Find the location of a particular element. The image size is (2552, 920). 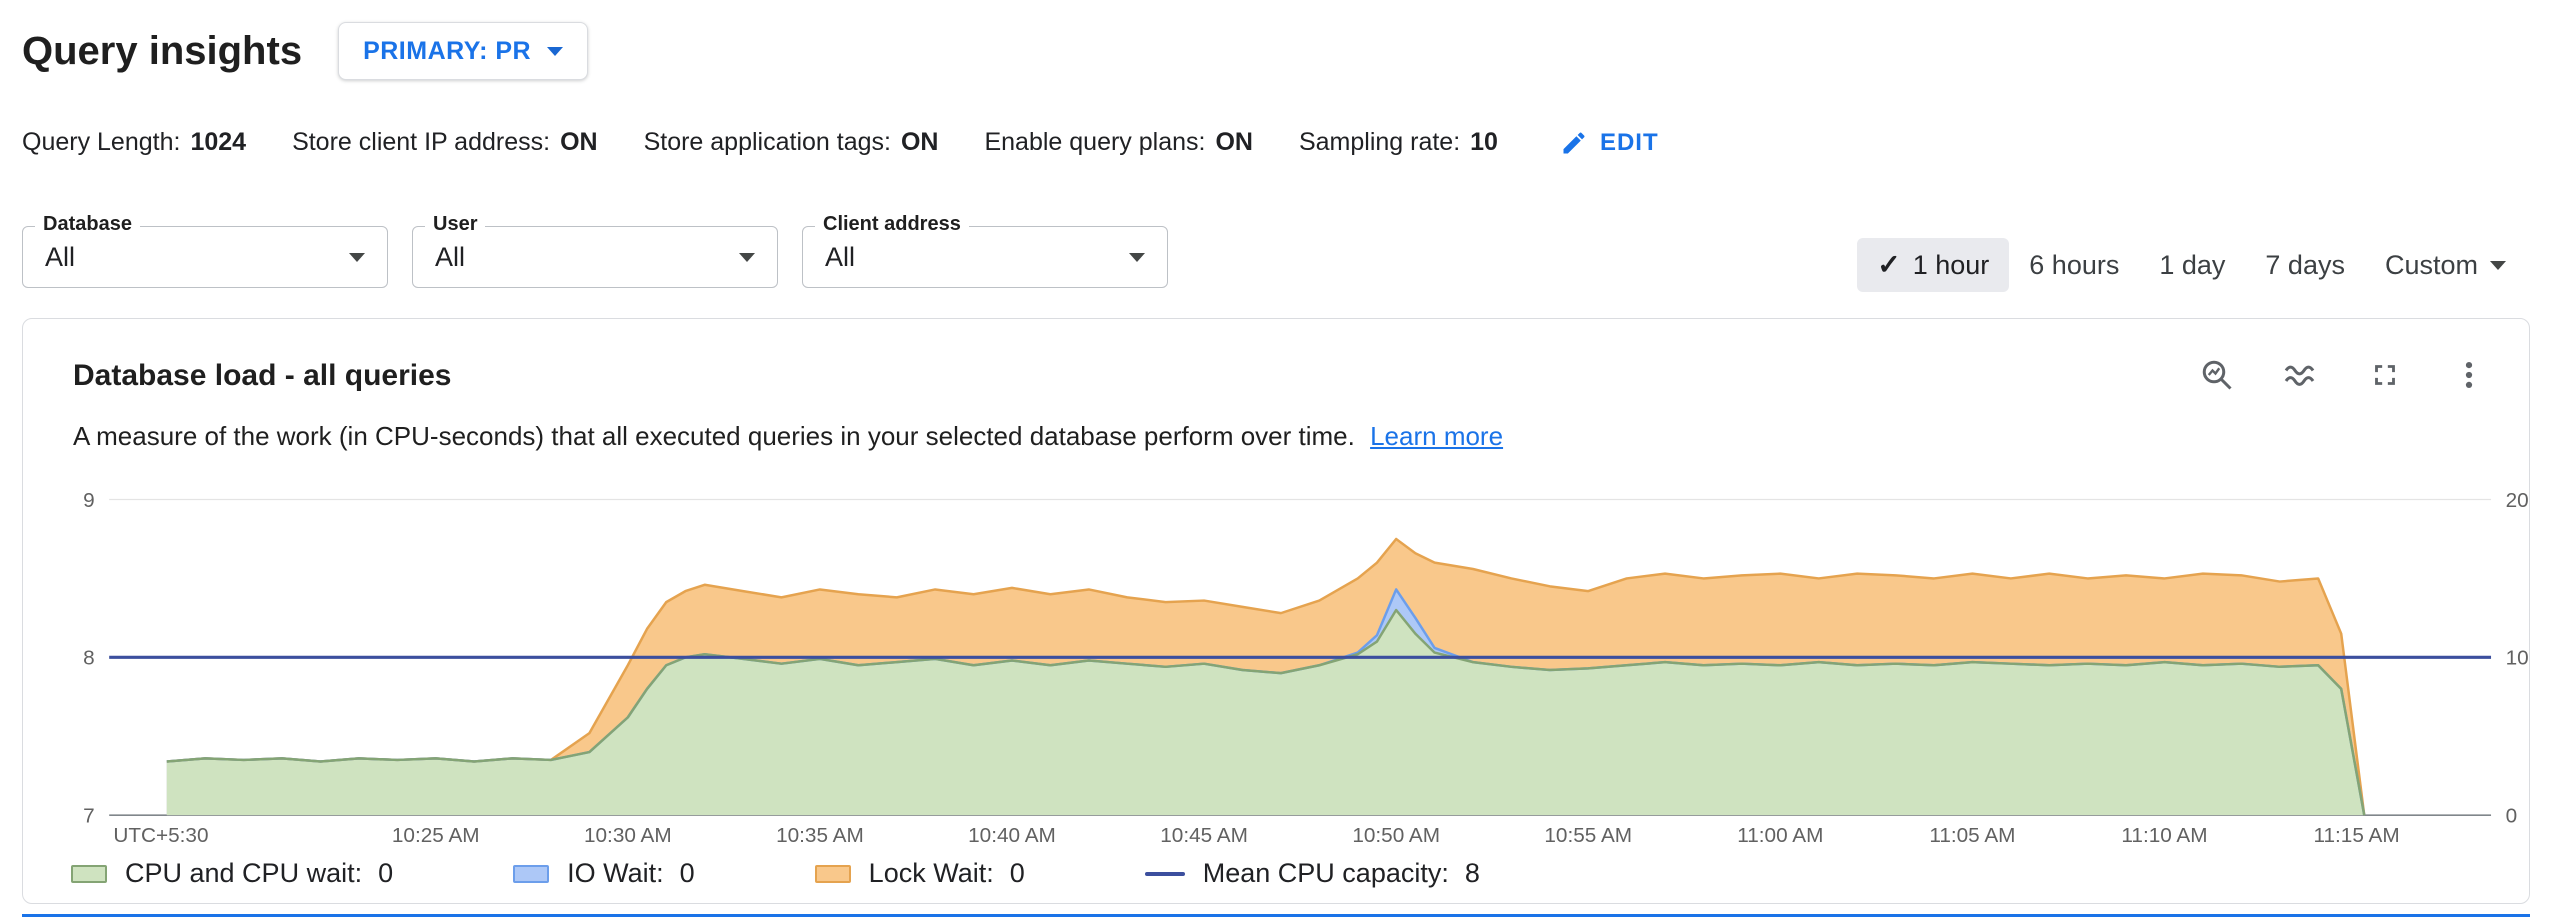

lock-wait-area-swatch is located at coordinates (832, 873).